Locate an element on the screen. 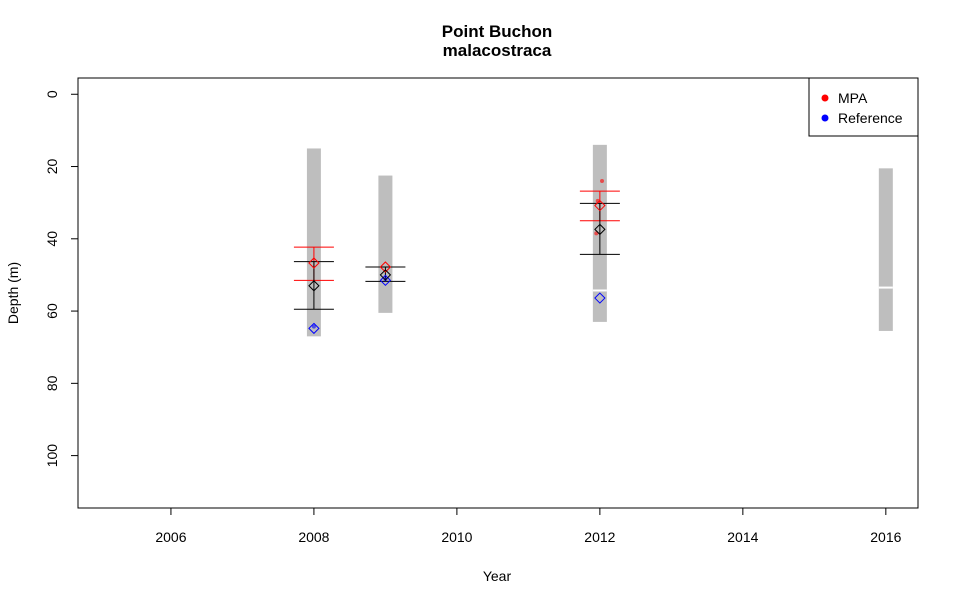 The width and height of the screenshot is (958, 606). y-axis-label: Depth (m) is located at coordinates (13, 293).